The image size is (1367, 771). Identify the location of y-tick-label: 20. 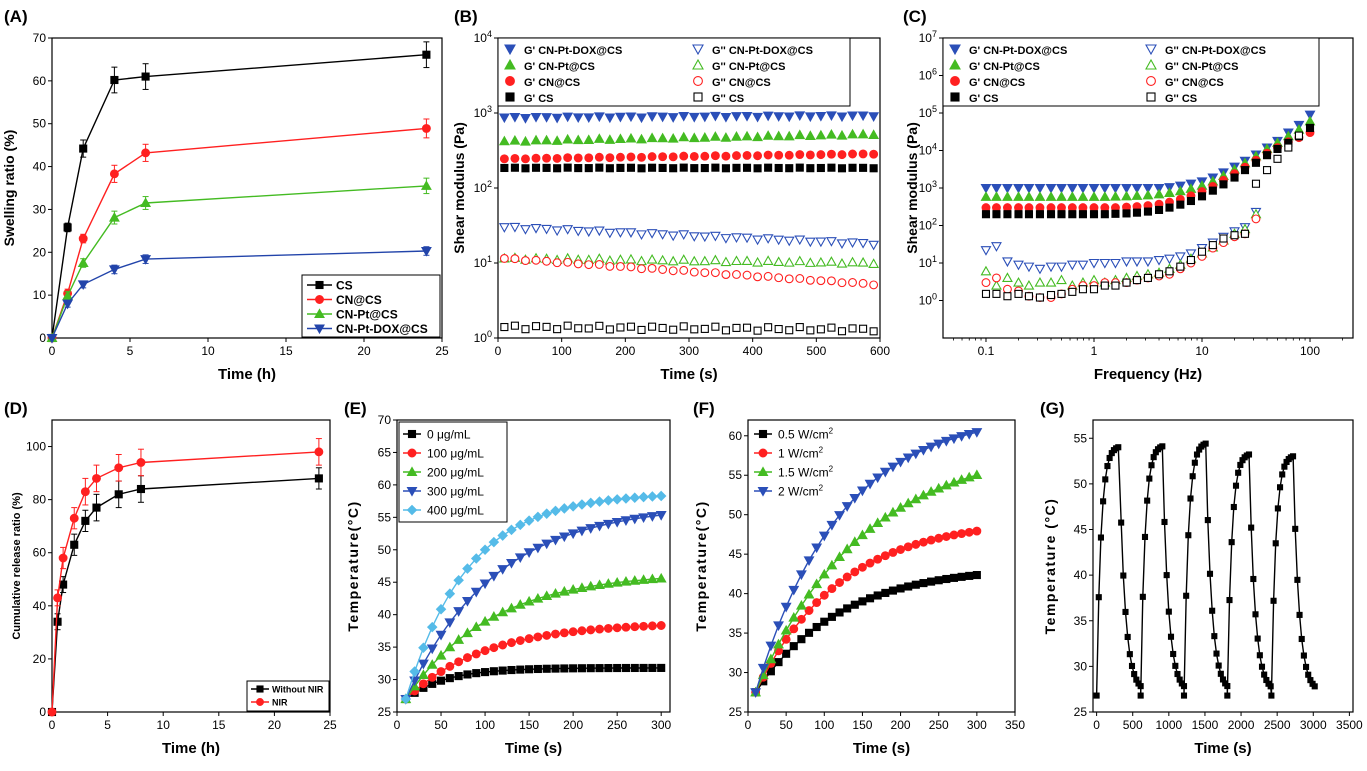
(40, 252).